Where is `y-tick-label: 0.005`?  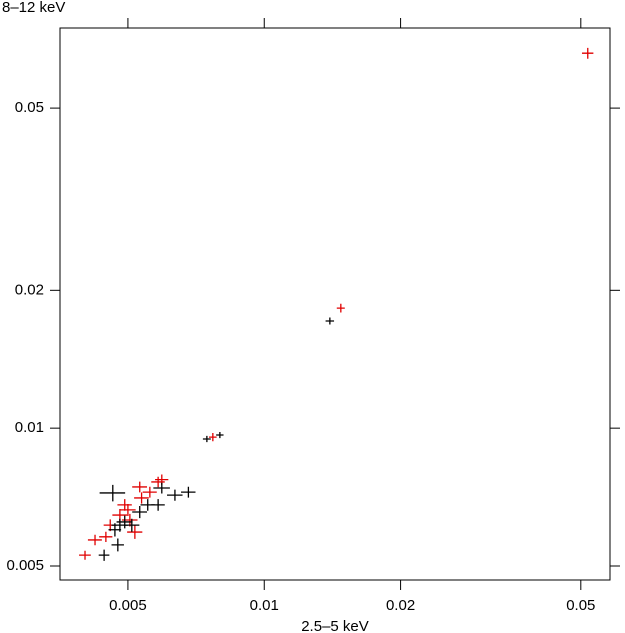 y-tick-label: 0.005 is located at coordinates (25, 565).